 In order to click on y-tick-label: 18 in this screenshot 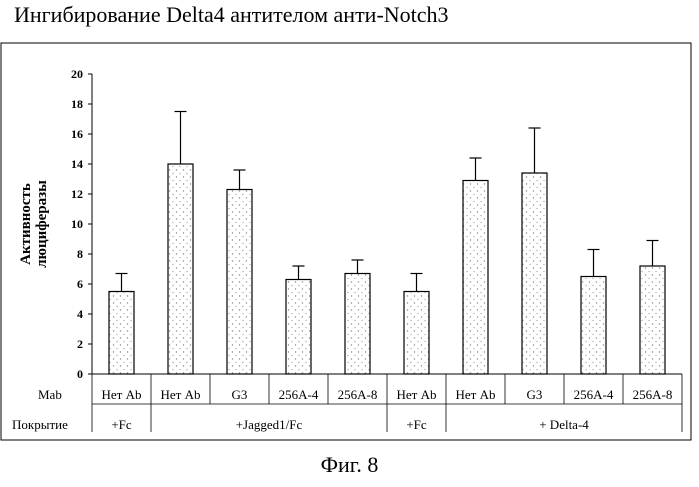, I will do `click(77, 104)`.